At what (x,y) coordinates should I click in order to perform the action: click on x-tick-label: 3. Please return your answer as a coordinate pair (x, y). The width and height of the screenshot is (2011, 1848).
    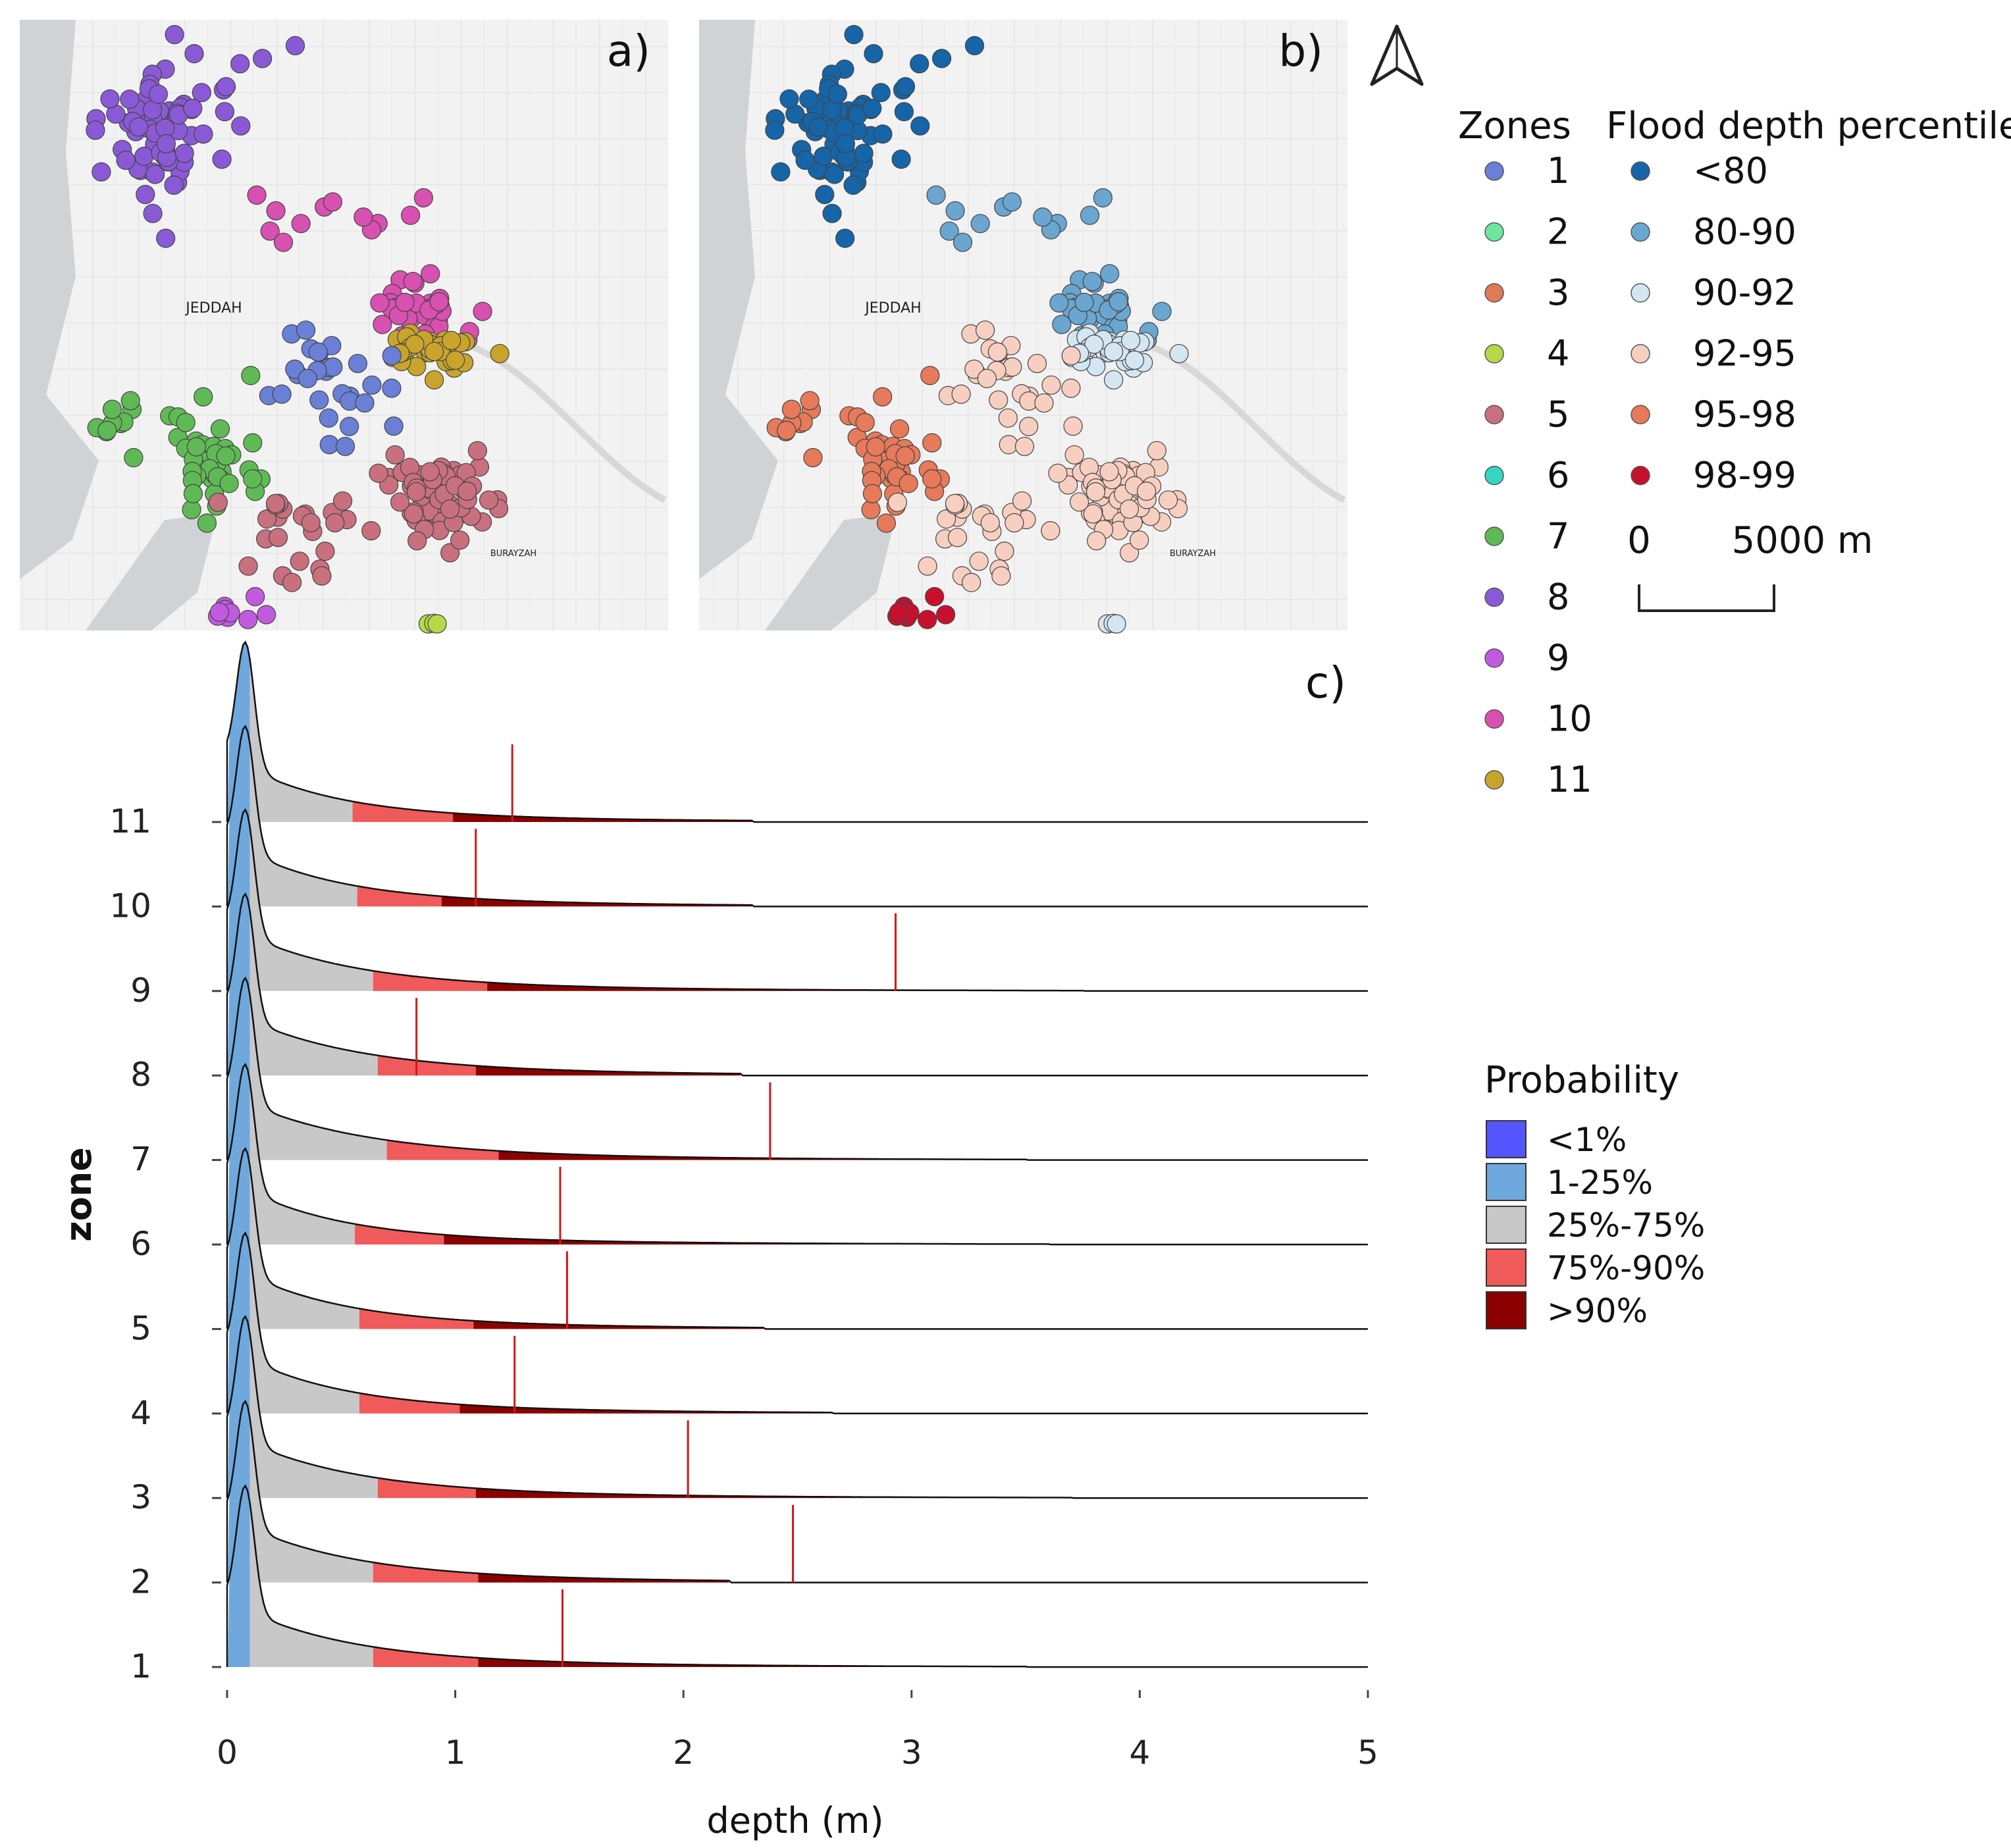
    Looking at the image, I should click on (911, 1752).